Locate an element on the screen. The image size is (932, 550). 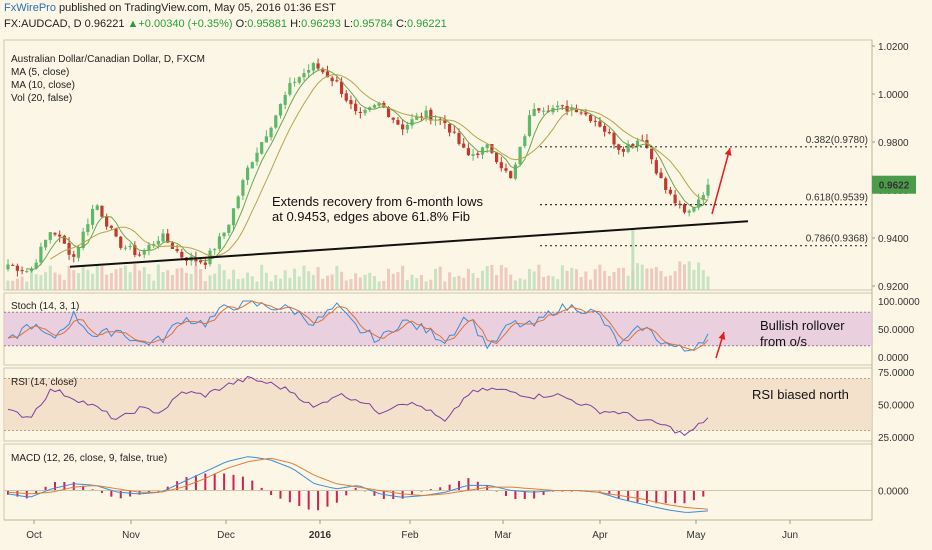
close-value: 0.96221 is located at coordinates (426, 24).